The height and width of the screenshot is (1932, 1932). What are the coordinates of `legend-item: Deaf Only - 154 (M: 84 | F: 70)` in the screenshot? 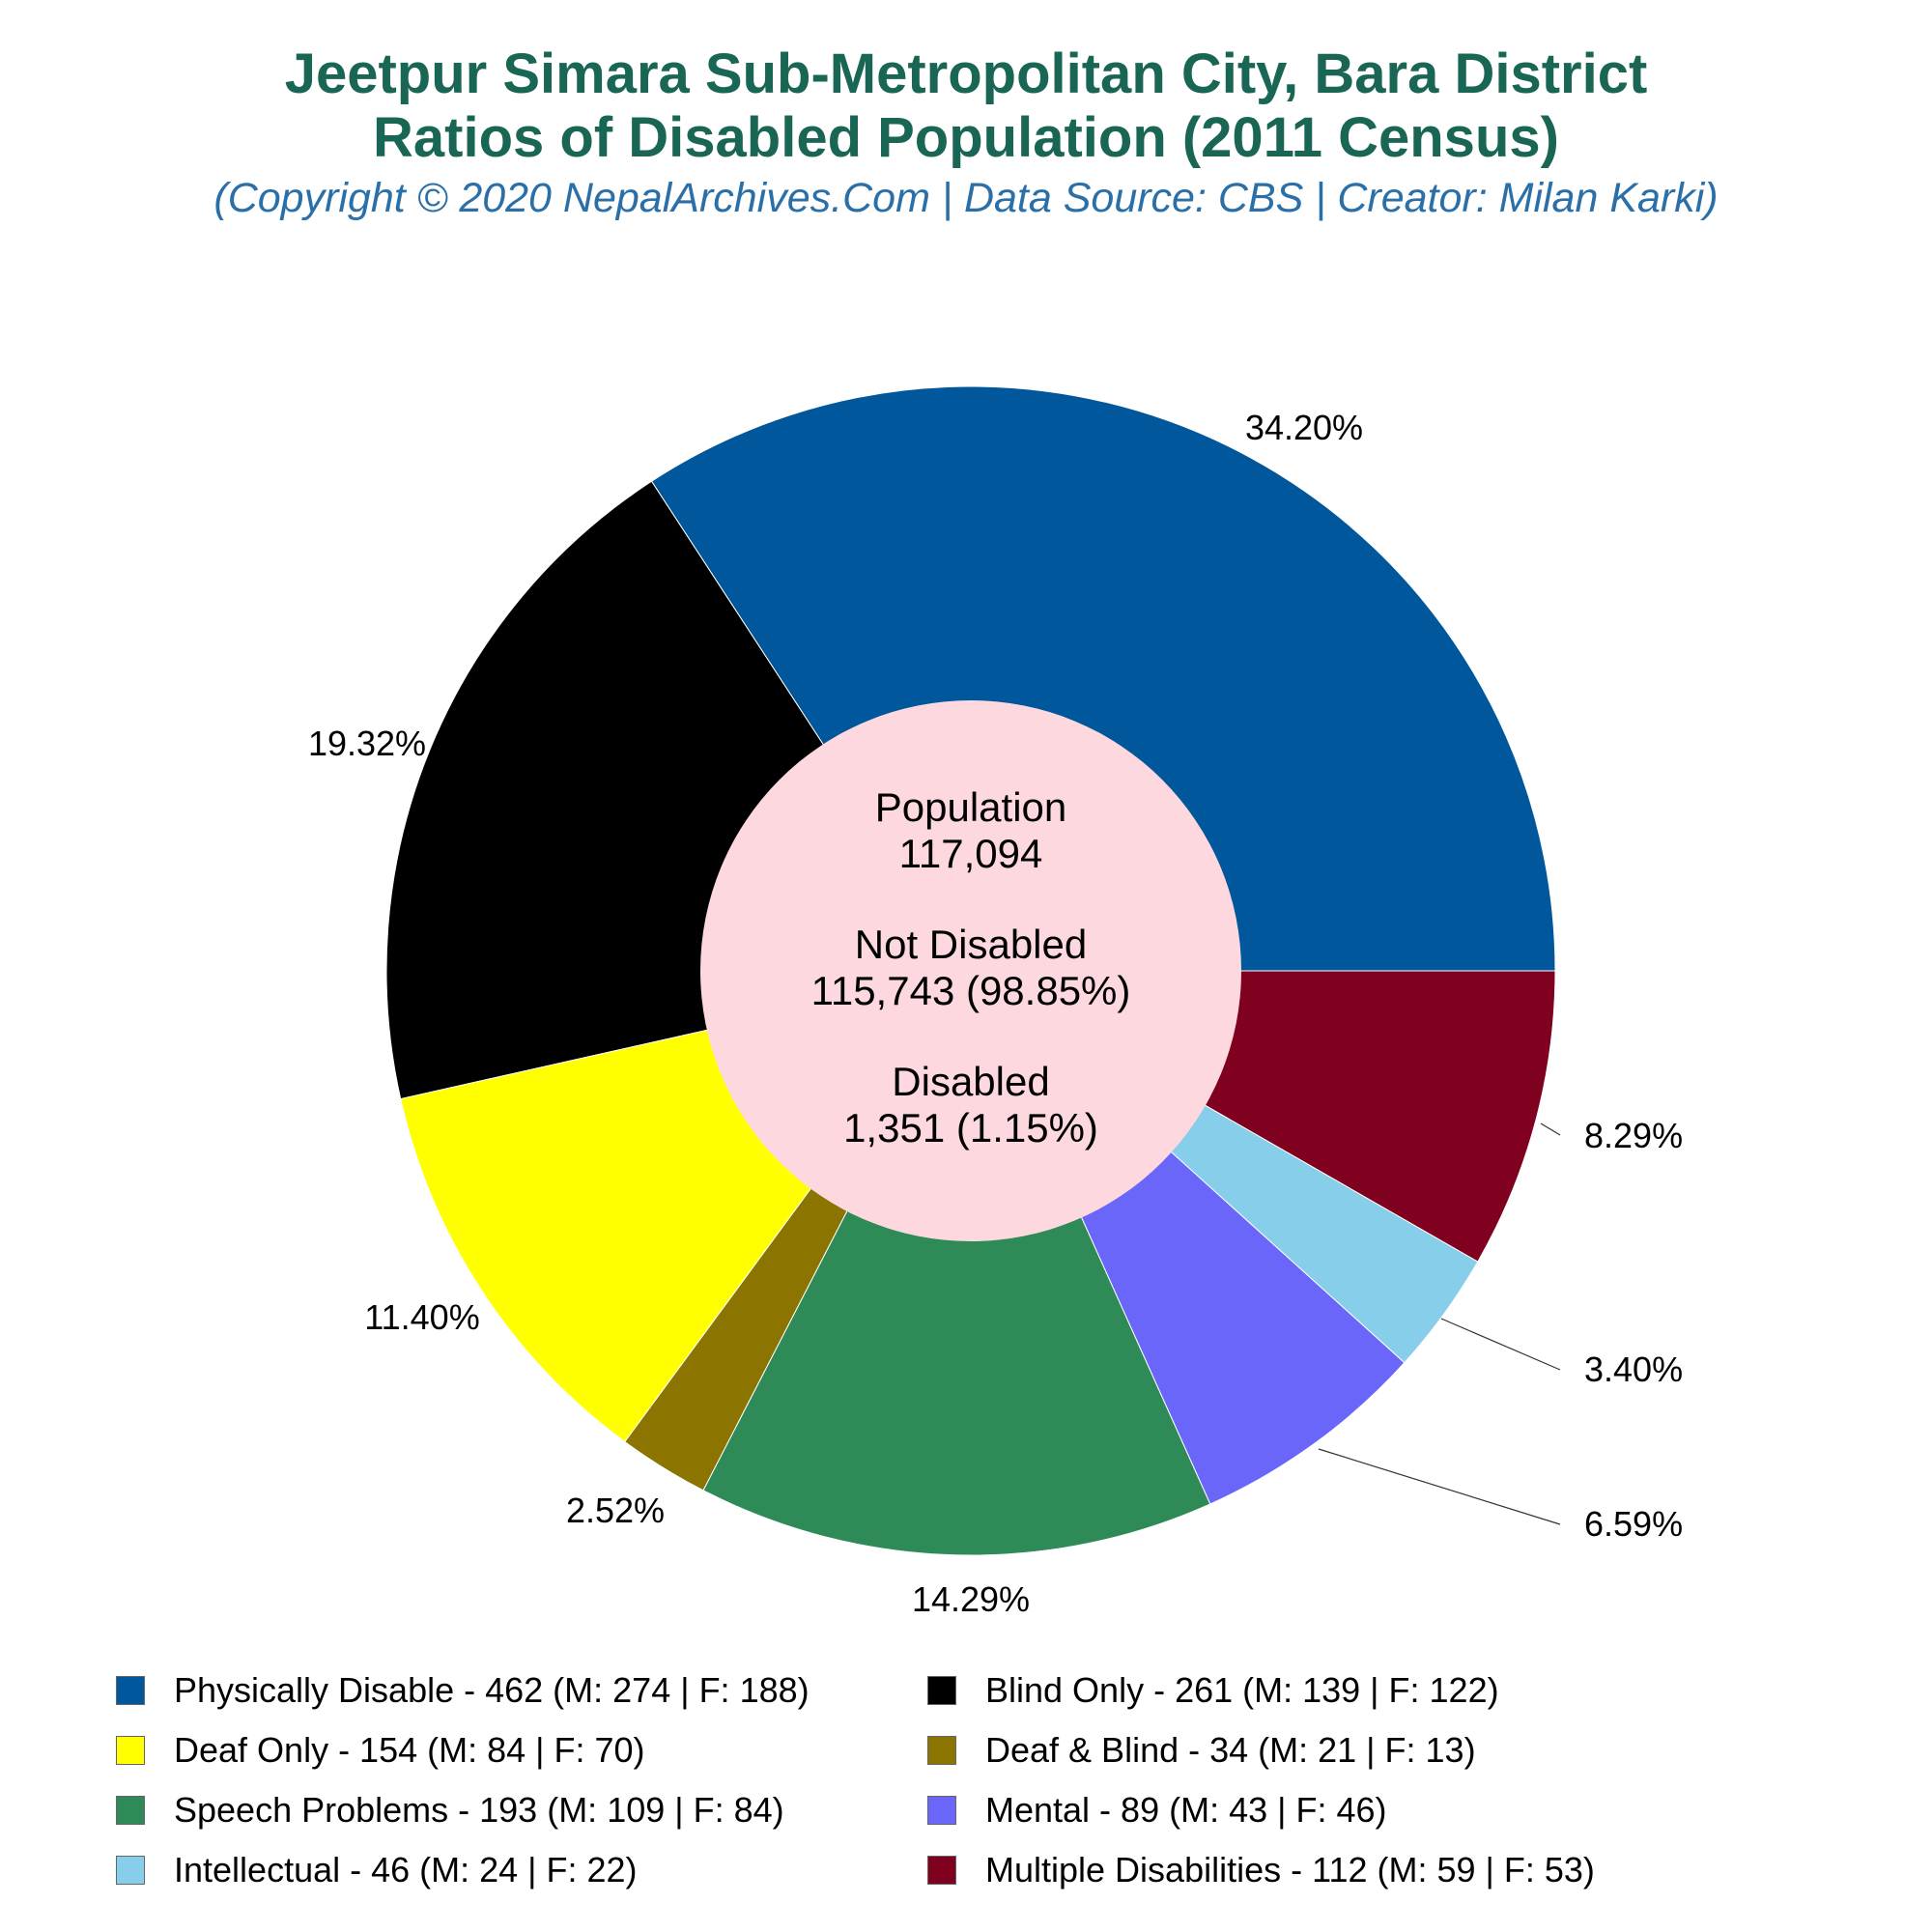 It's located at (380, 1750).